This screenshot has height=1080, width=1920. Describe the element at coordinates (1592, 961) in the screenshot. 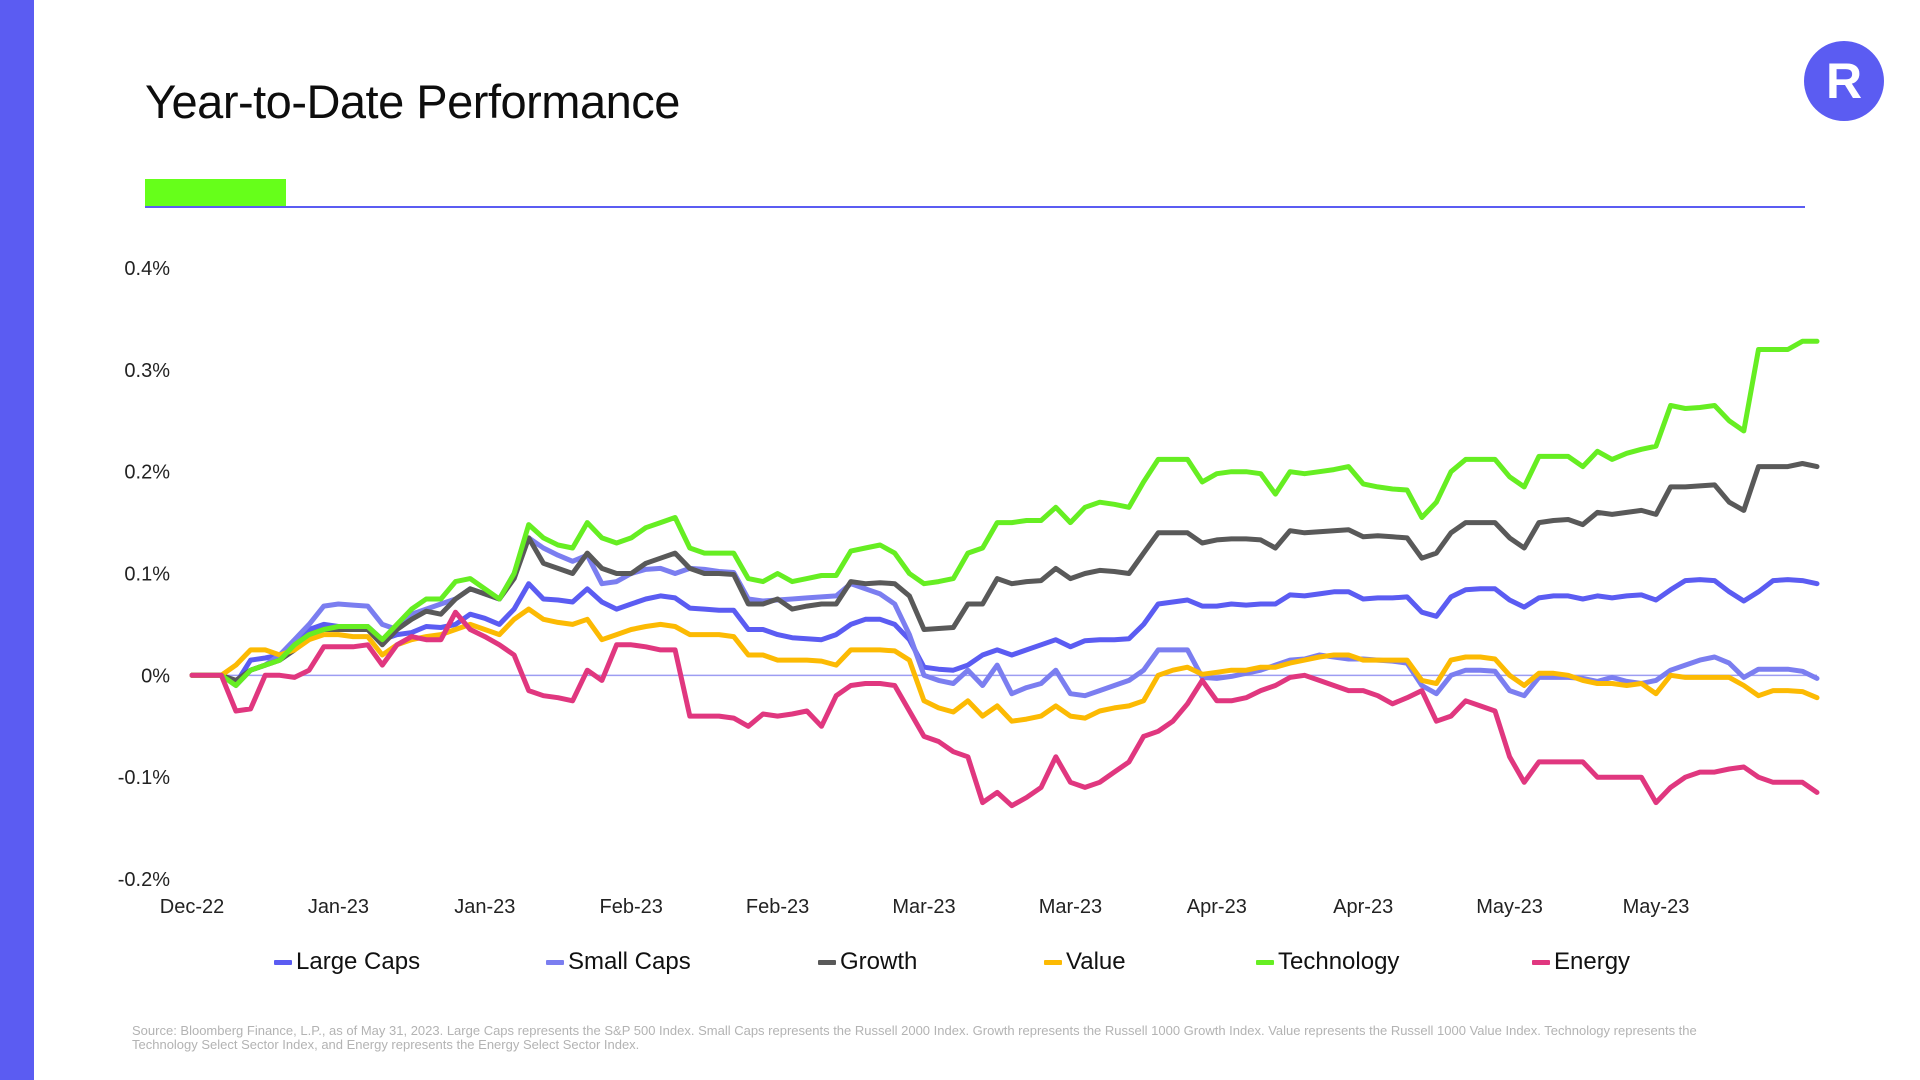

I see `legend-label: Energy` at that location.